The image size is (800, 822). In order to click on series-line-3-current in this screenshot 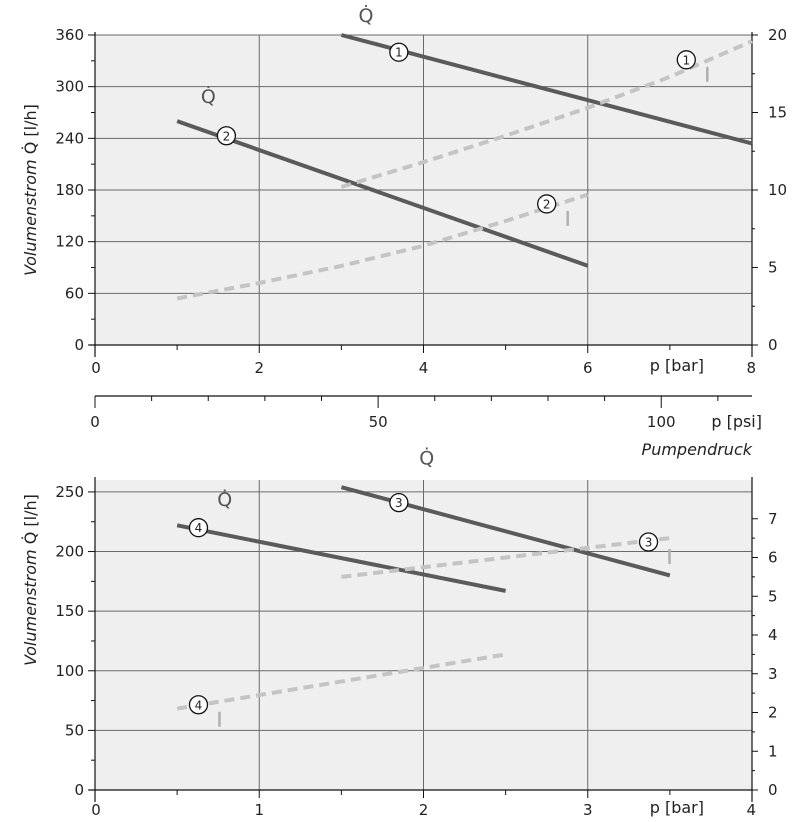, I will do `click(506, 557)`.